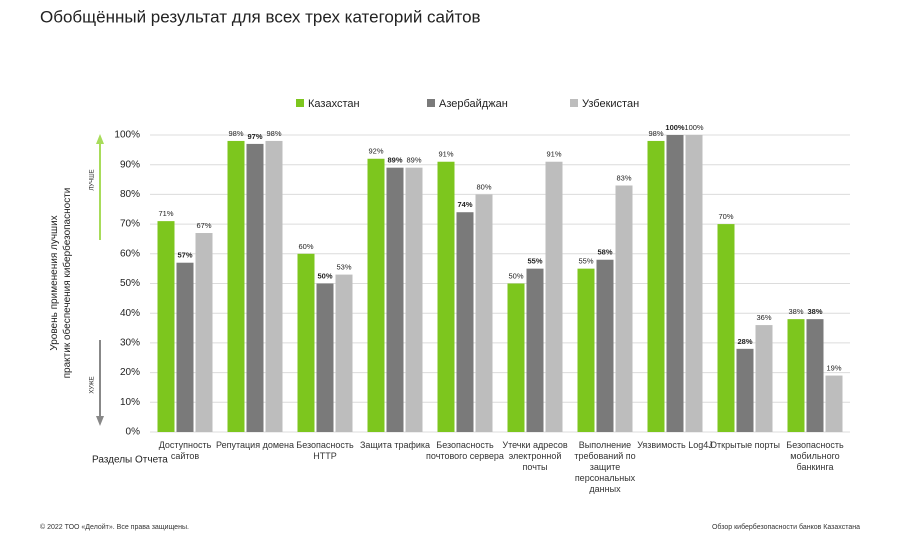  Describe the element at coordinates (254, 136) in the screenshot. I see `value-label: 97%` at that location.